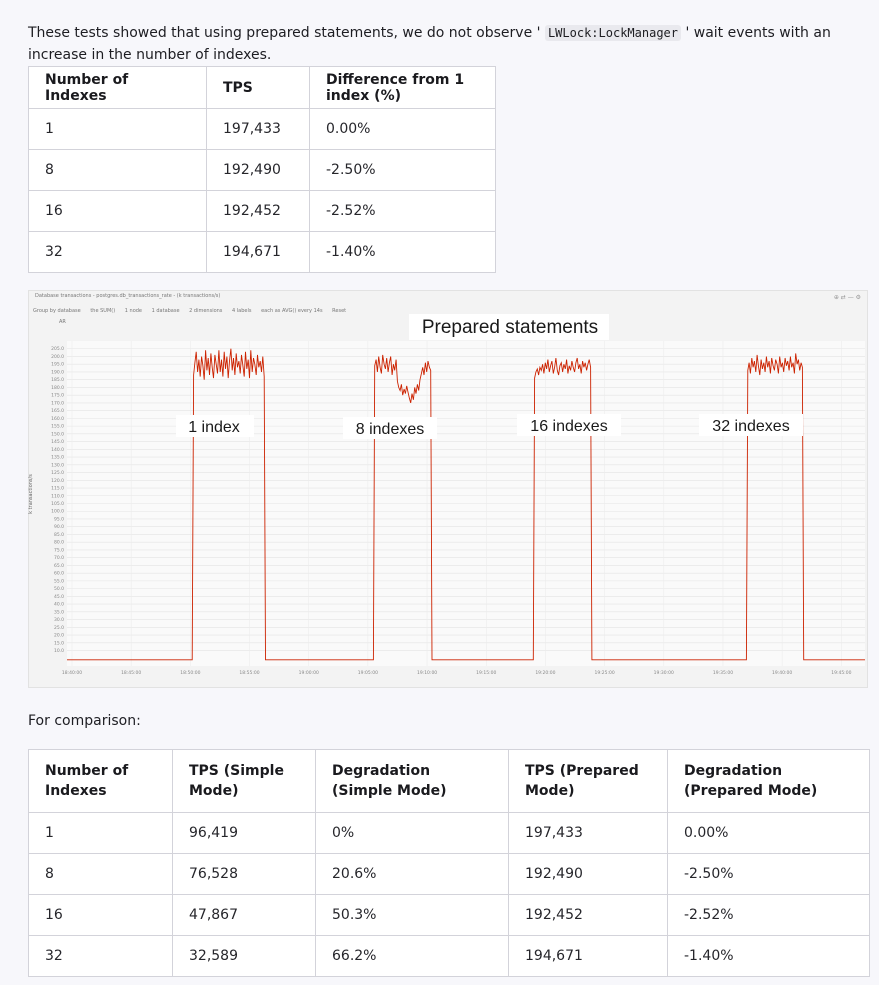 The height and width of the screenshot is (985, 879). What do you see at coordinates (588, 915) in the screenshot?
I see `table-cell: 192,452` at bounding box center [588, 915].